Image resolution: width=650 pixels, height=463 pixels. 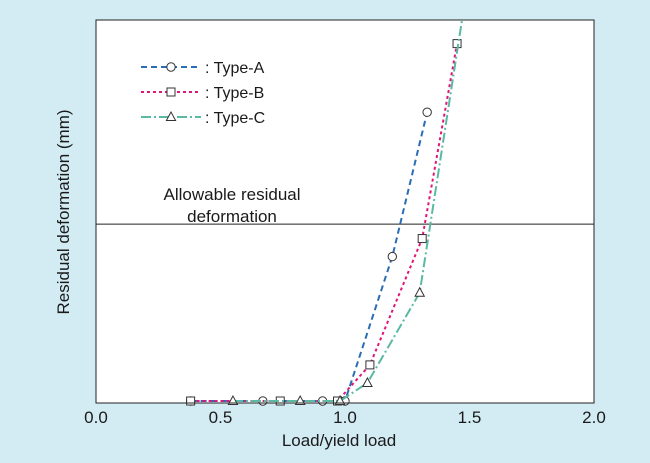 What do you see at coordinates (203, 68) in the screenshot?
I see `legend-item-type-a: : Type-A` at bounding box center [203, 68].